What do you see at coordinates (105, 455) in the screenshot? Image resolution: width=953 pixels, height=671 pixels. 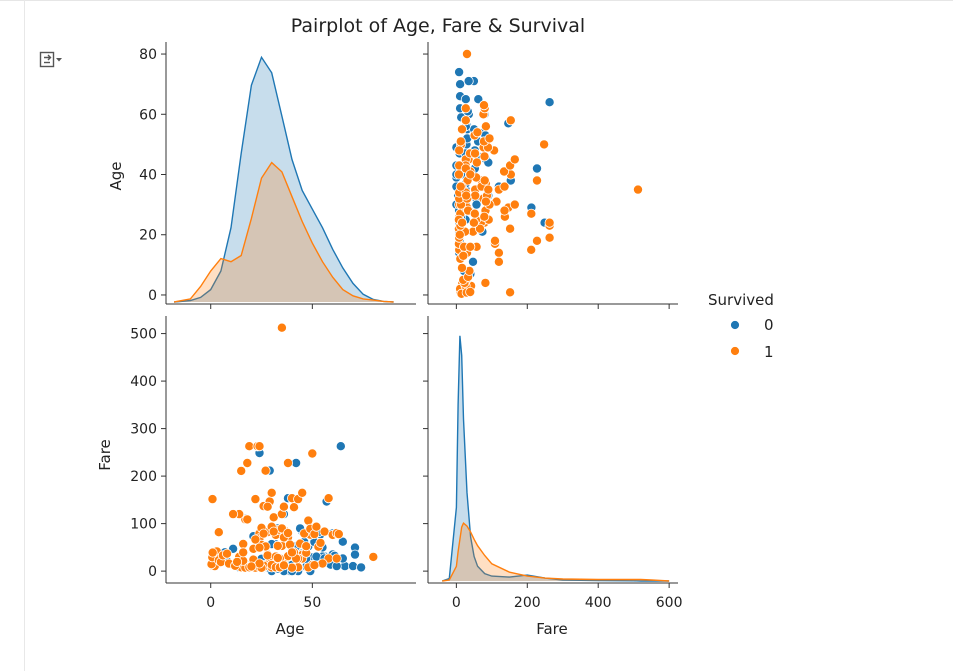 I see `y-axis-label-fare: Fare` at bounding box center [105, 455].